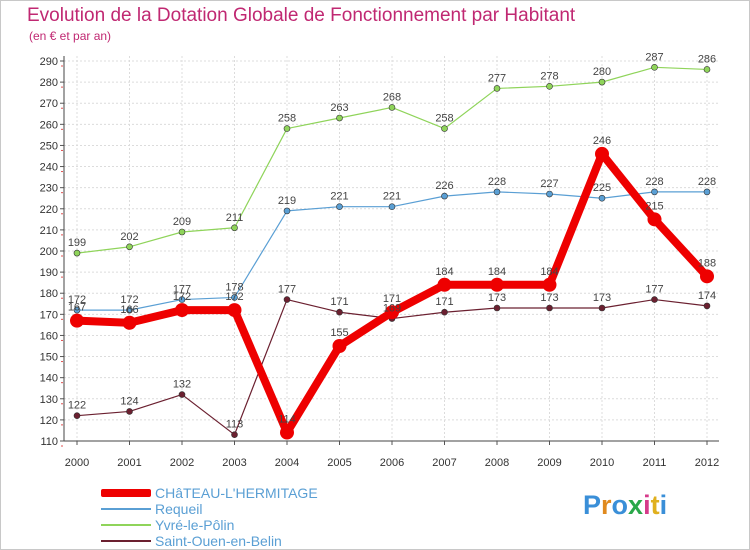  Describe the element at coordinates (592, 505) in the screenshot. I see `logo-letter: P` at that location.